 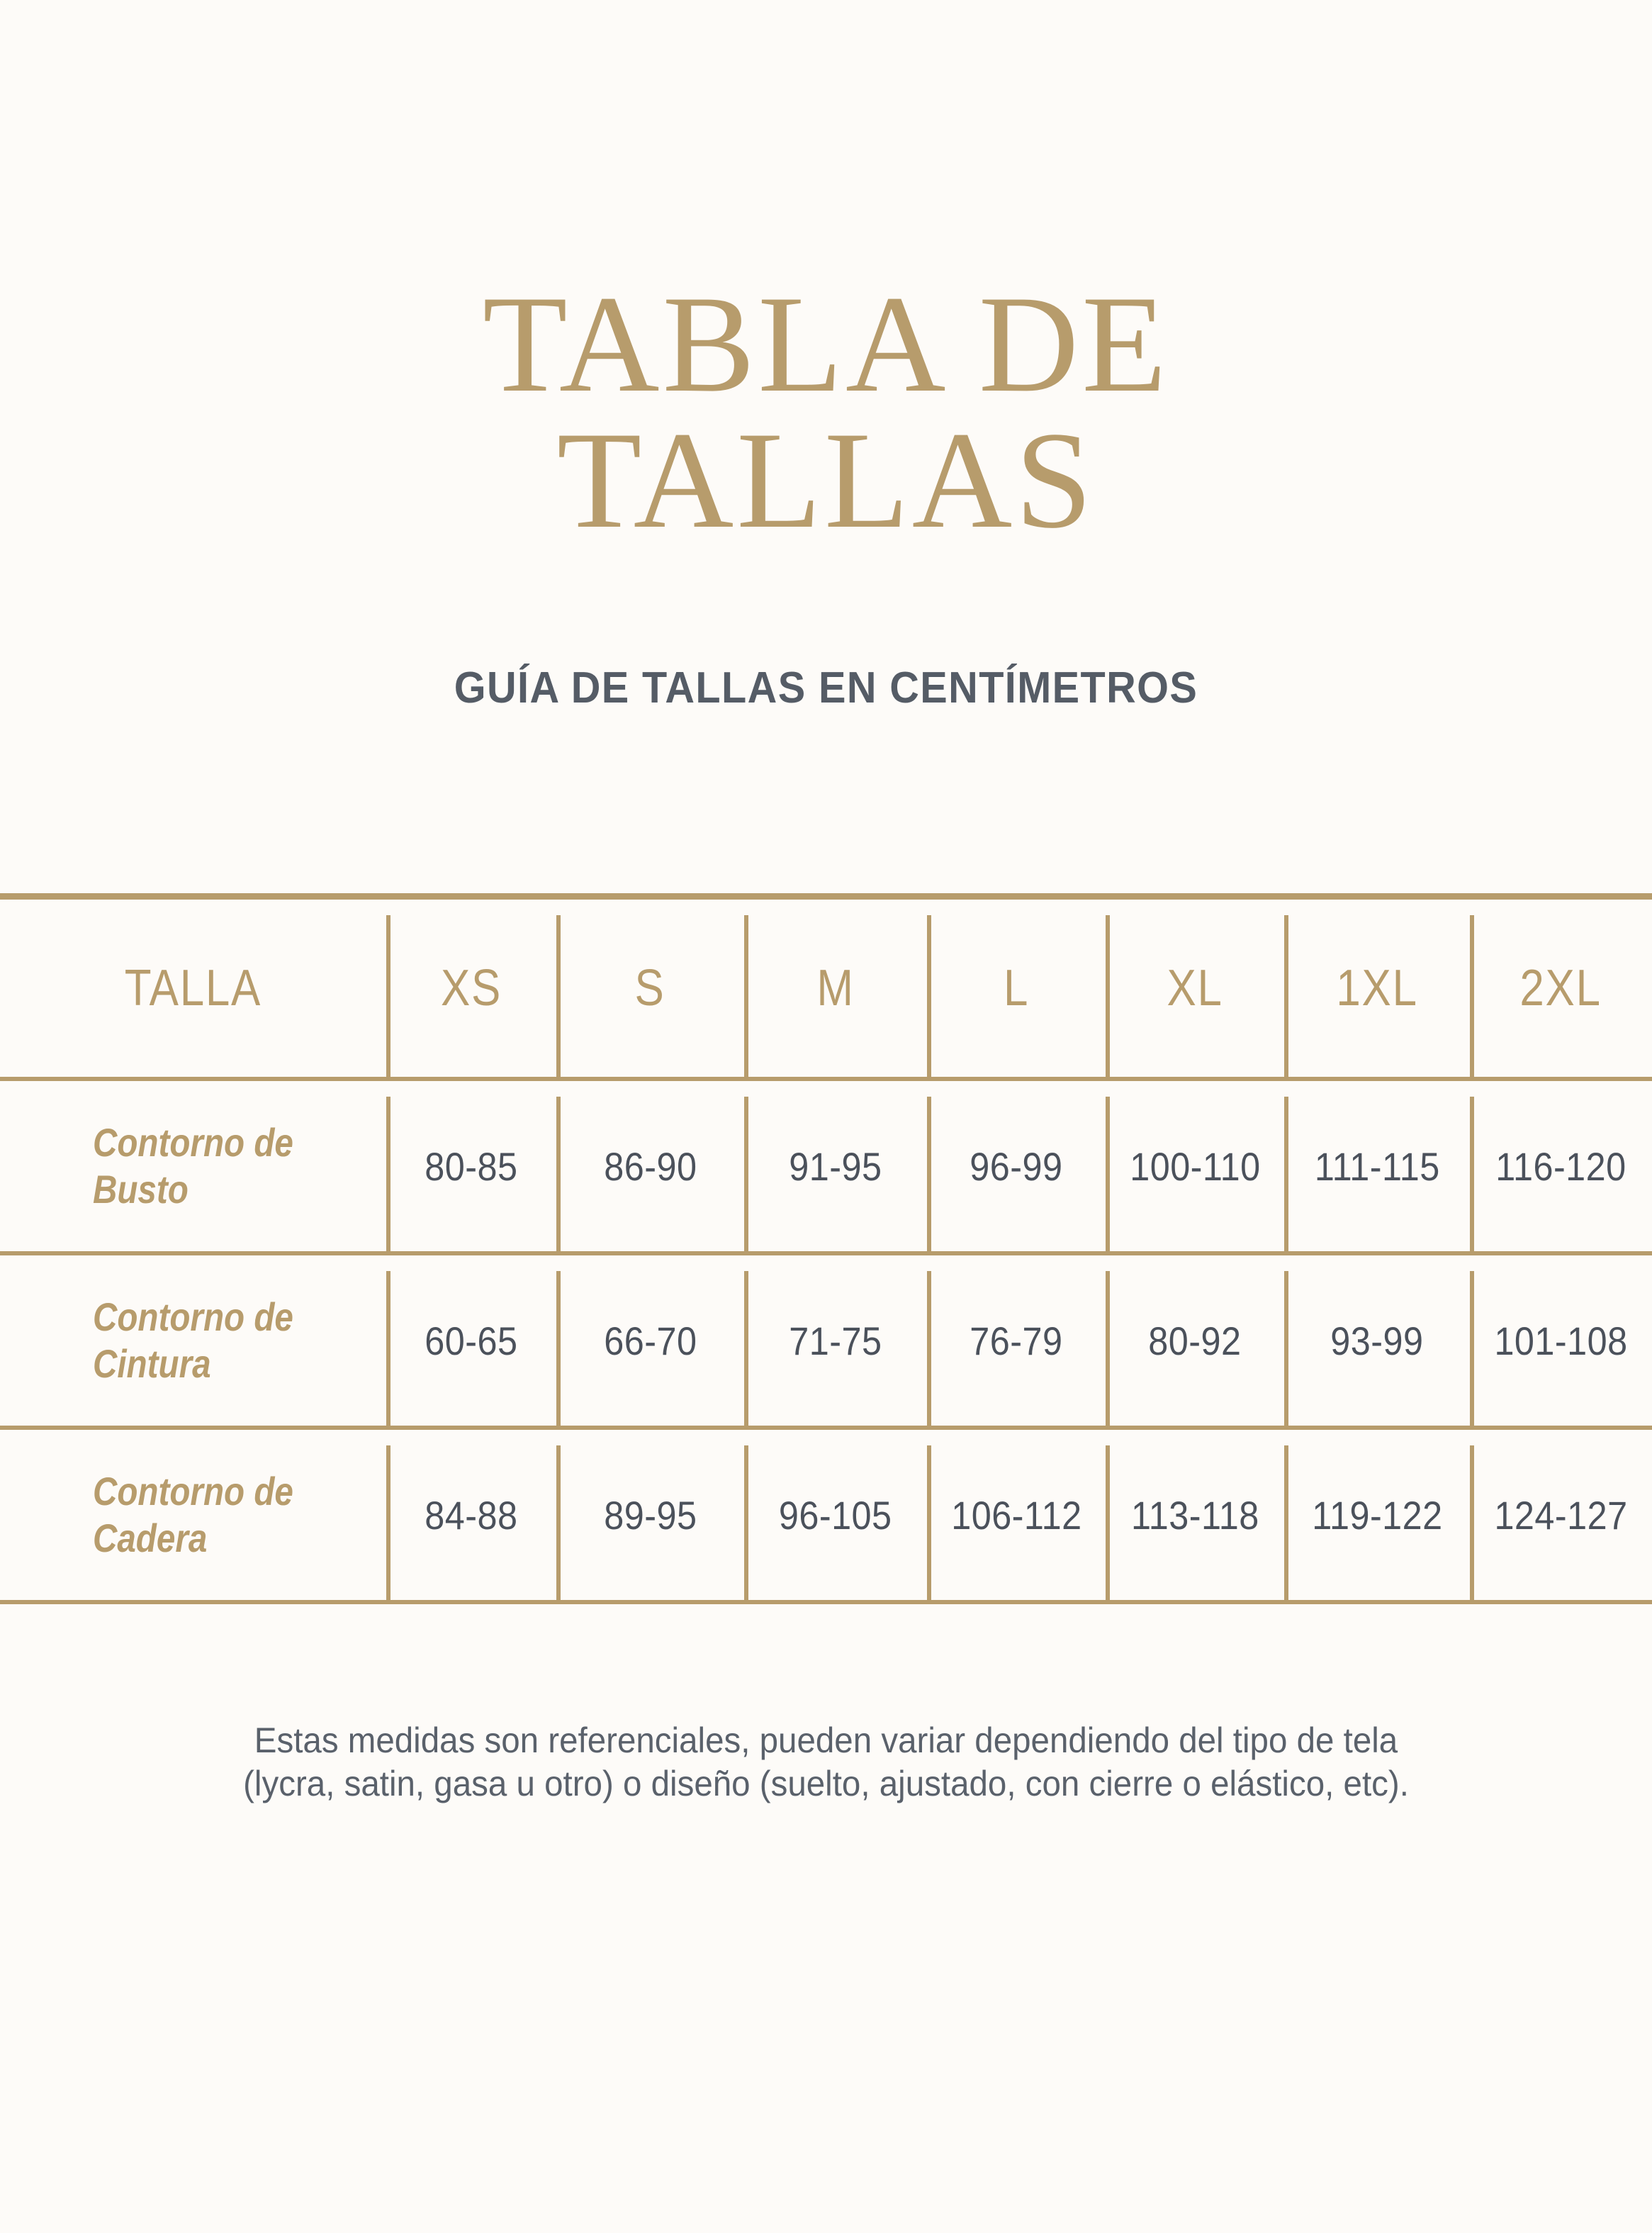 I want to click on cell-cadera-2xl: 124-127, so click(x=1561, y=1516).